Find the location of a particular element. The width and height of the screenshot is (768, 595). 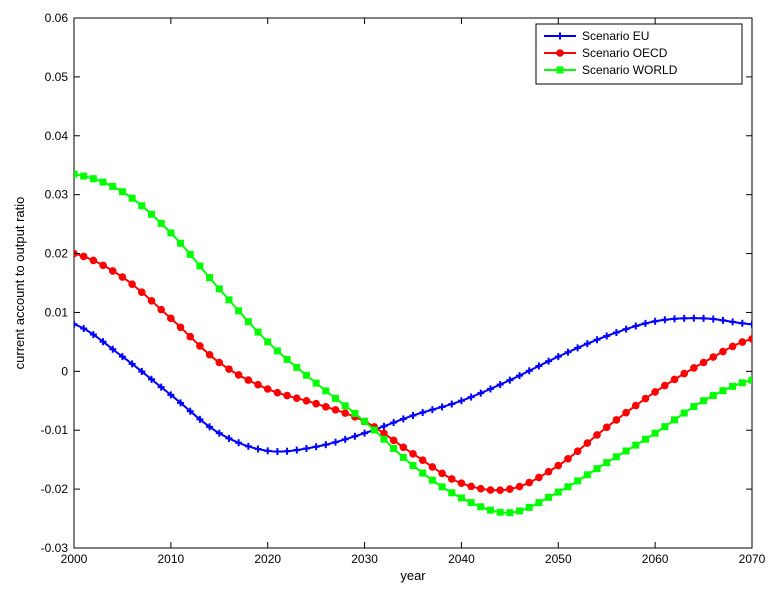

y-tick-label: 0.05 is located at coordinates (57, 77).